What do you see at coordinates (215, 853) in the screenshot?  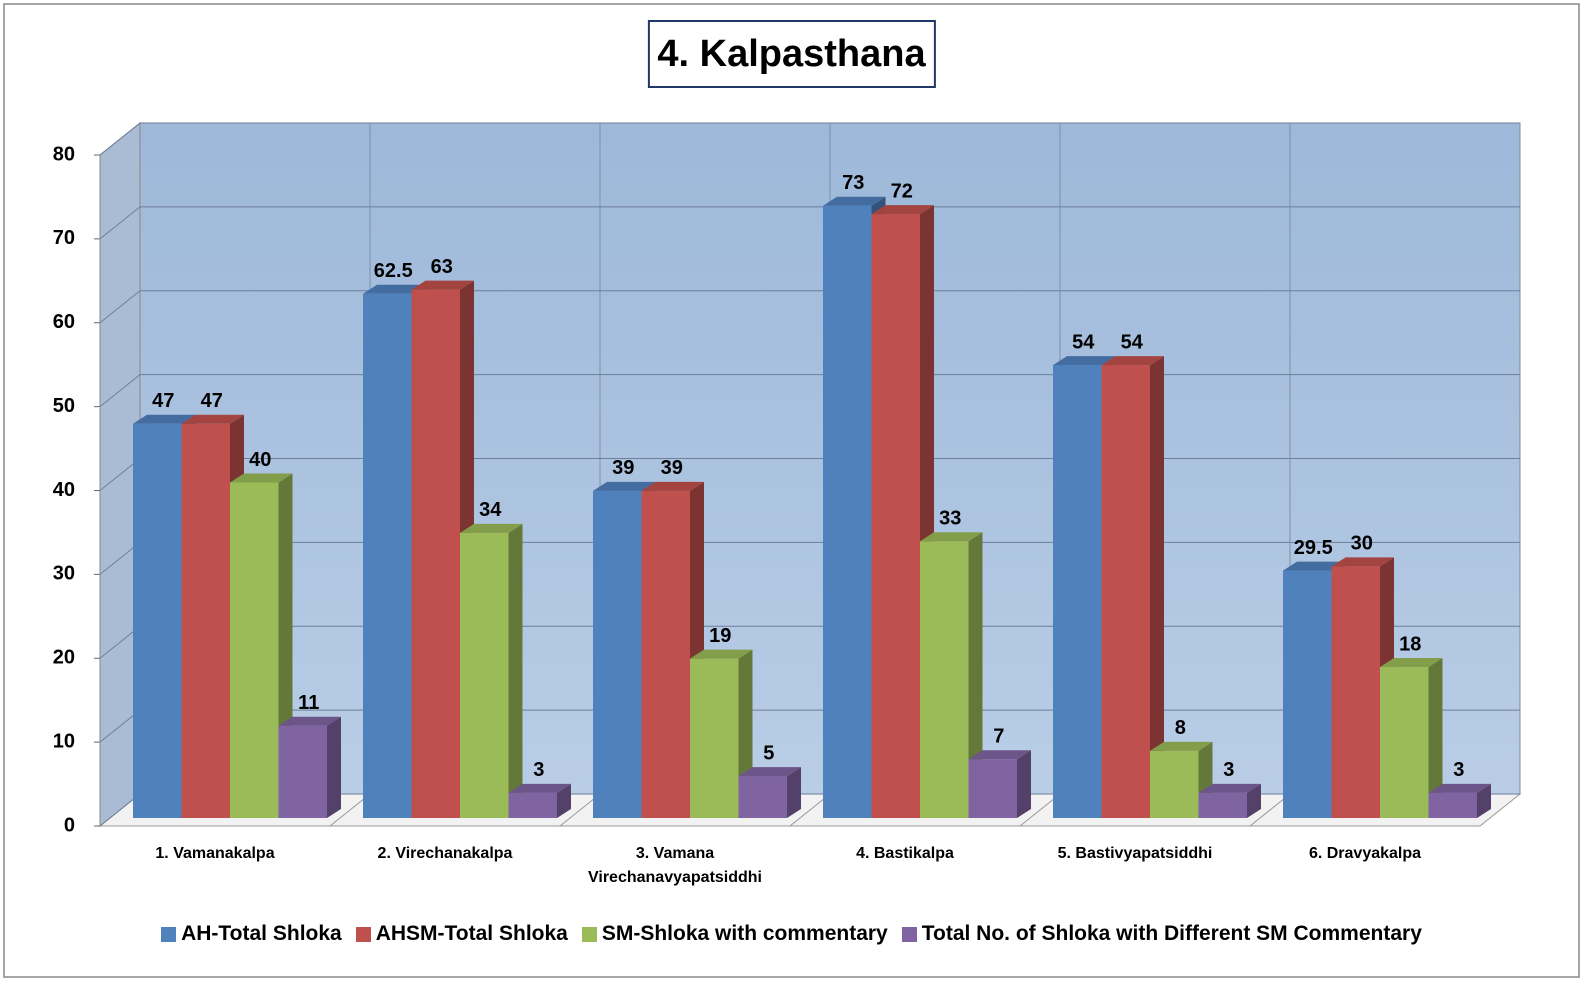 I see `x-tick-label: 1. Vamanakalpa` at bounding box center [215, 853].